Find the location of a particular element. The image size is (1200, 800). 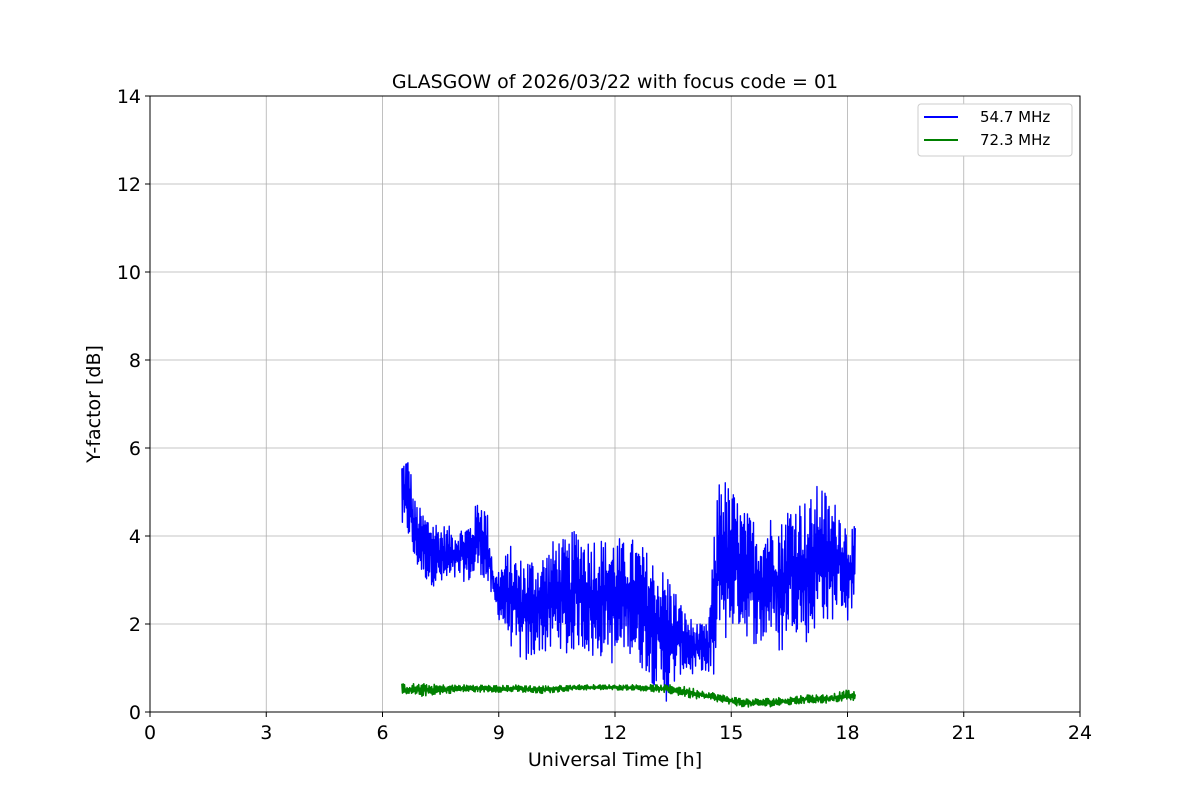

y-tick-label: 2 is located at coordinates (135, 625).